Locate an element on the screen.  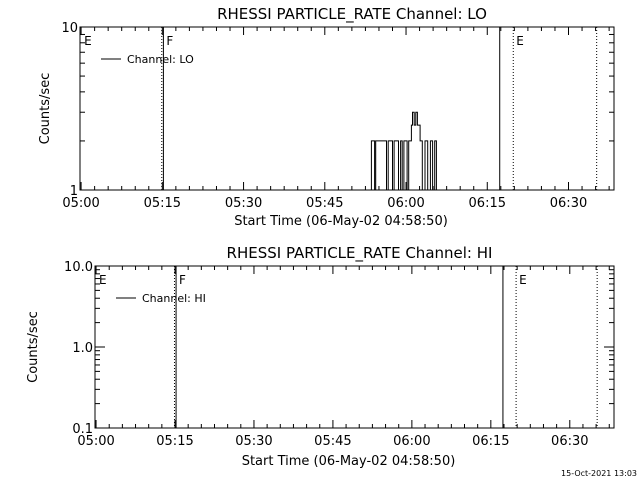
chart-title: RHESSI PARTICLE_RATE Channel: LO is located at coordinates (352, 14).